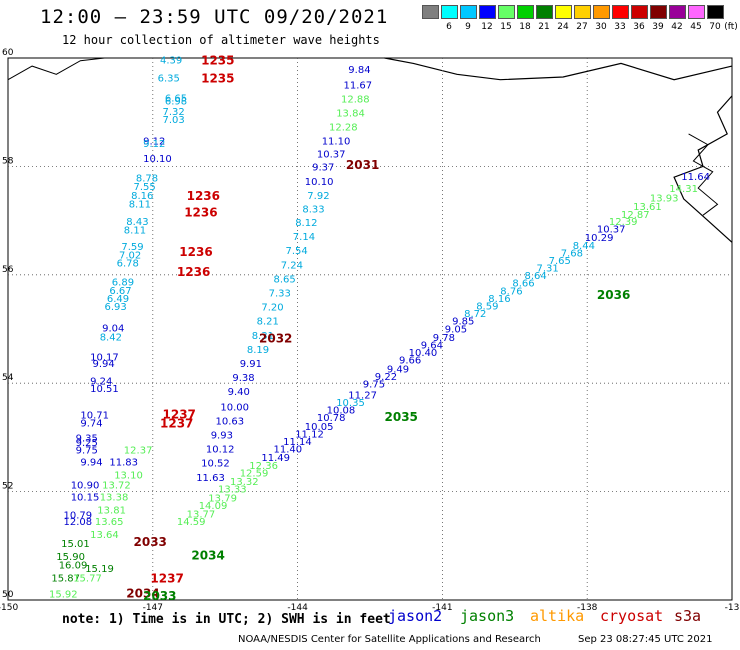 This screenshot has height=650, width=740. I want to click on satellite-cryosat: cryosat, so click(632, 616).